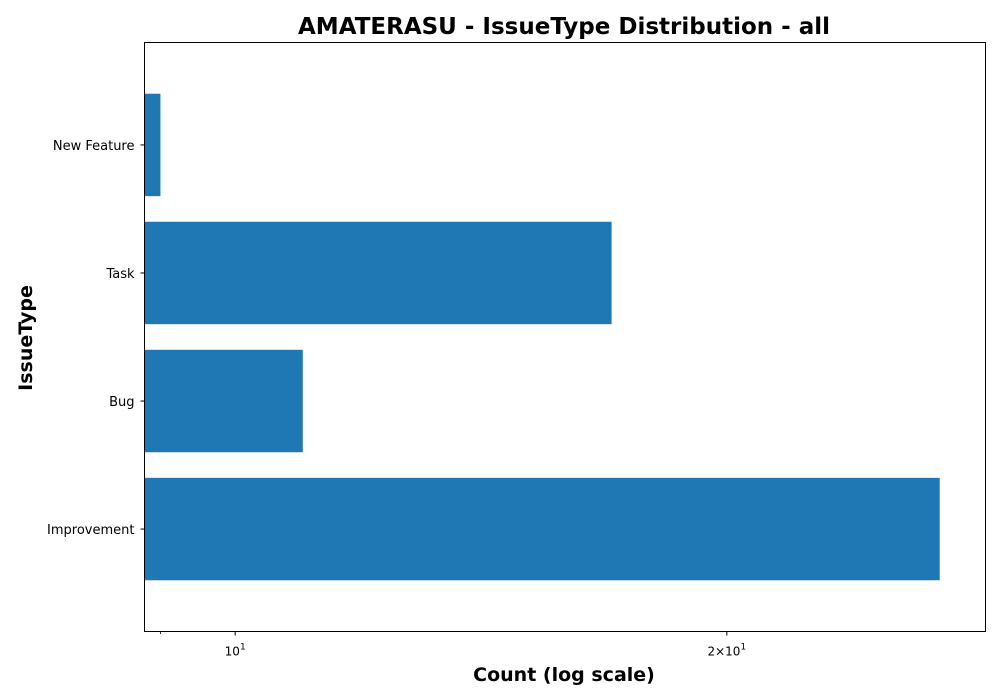 Image resolution: width=1000 pixels, height=700 pixels. What do you see at coordinates (152, 145) in the screenshot?
I see `bar-new-feature` at bounding box center [152, 145].